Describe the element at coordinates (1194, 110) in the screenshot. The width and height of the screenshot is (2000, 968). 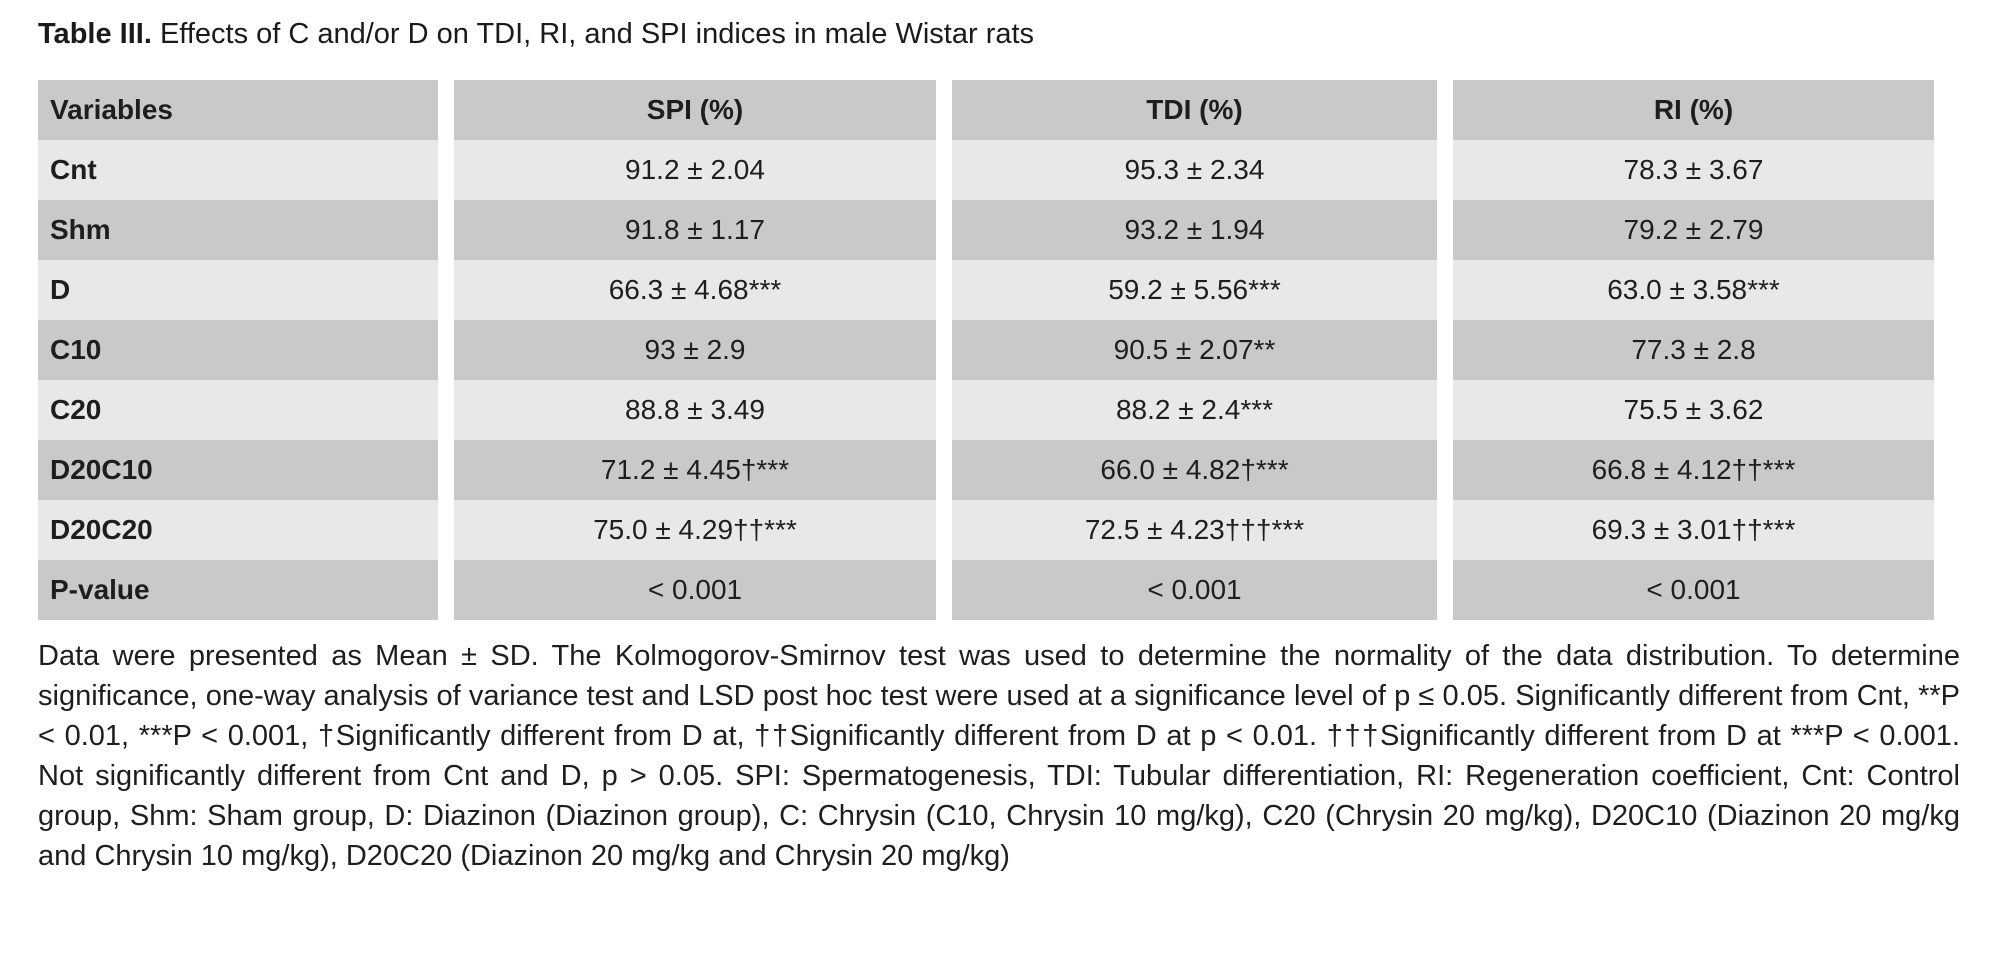
I see `column-header-tdi: TDI (%)` at that location.